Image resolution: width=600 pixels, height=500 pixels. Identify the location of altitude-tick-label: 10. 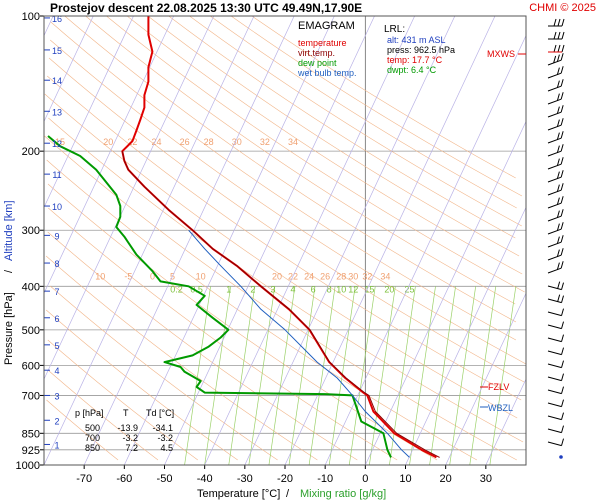
(57, 207).